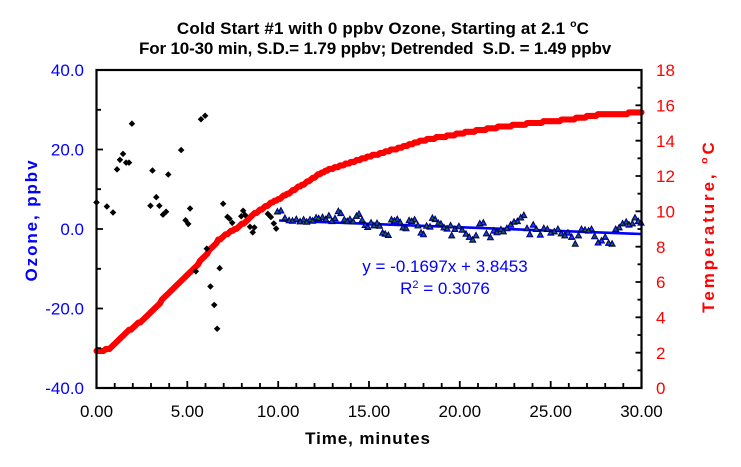 The width and height of the screenshot is (741, 467). What do you see at coordinates (665, 176) in the screenshot?
I see `svg-text: 12` at bounding box center [665, 176].